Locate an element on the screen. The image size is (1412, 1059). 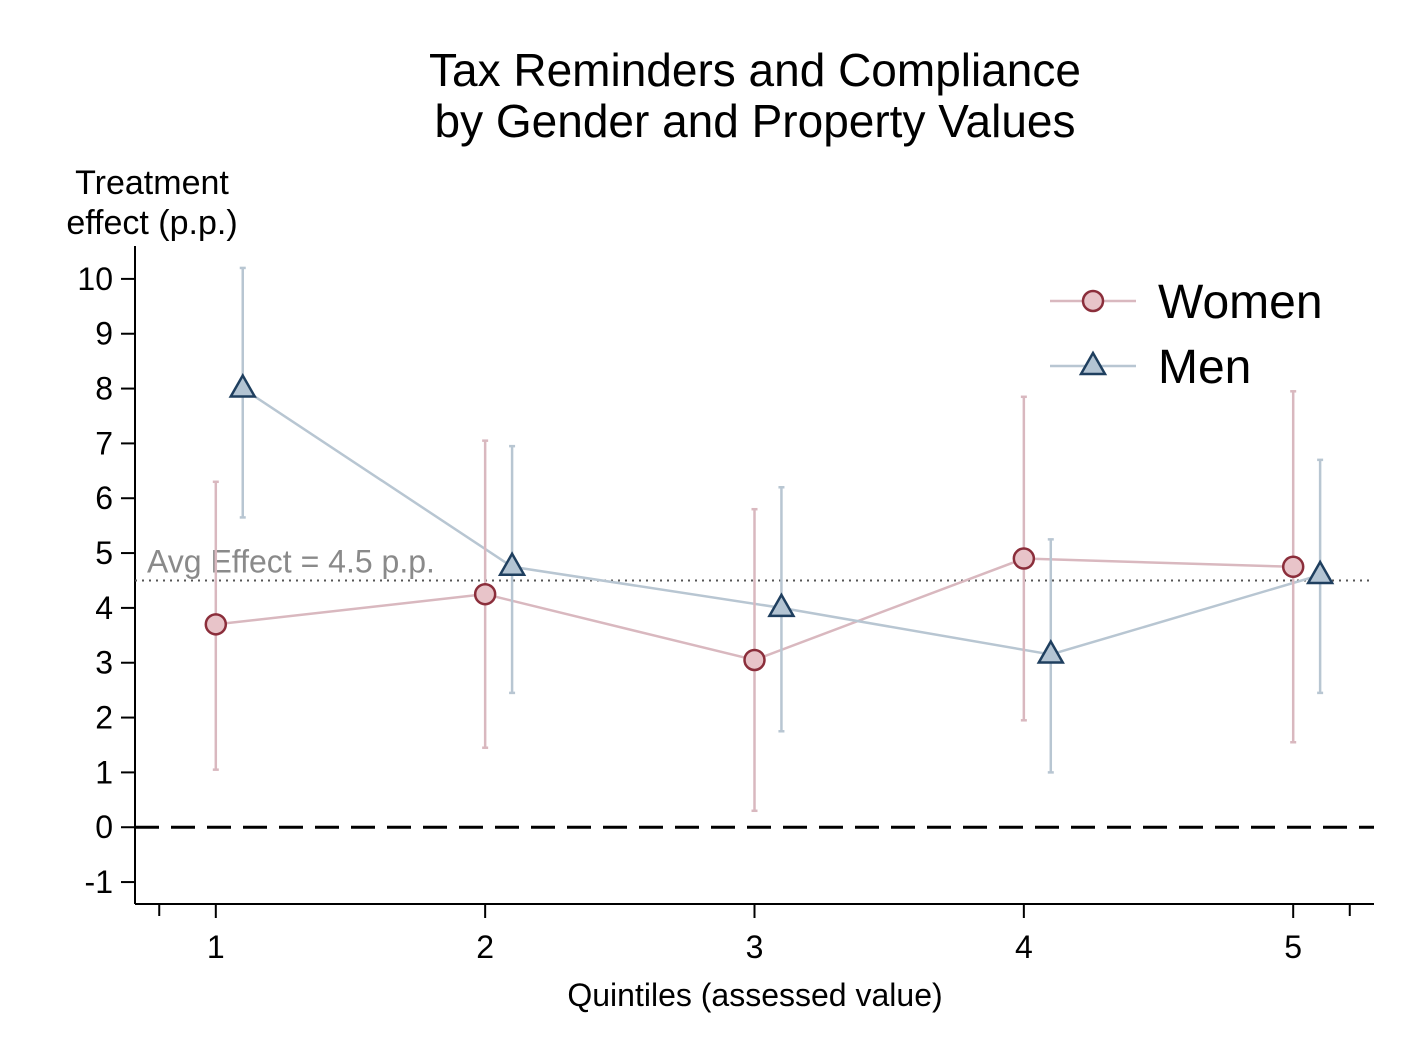
x-tick-label-2: 2 is located at coordinates (485, 947).